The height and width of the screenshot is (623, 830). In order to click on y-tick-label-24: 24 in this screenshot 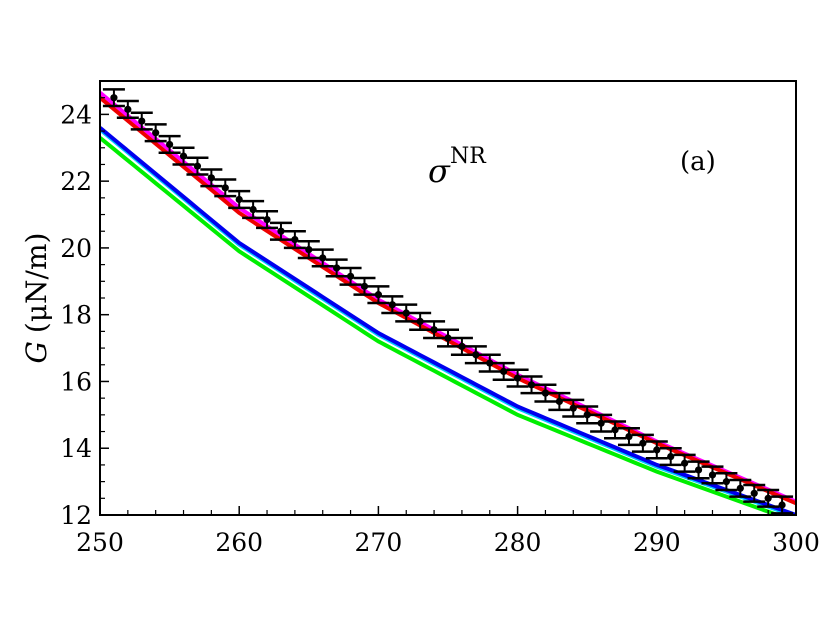, I will do `click(76, 114)`.